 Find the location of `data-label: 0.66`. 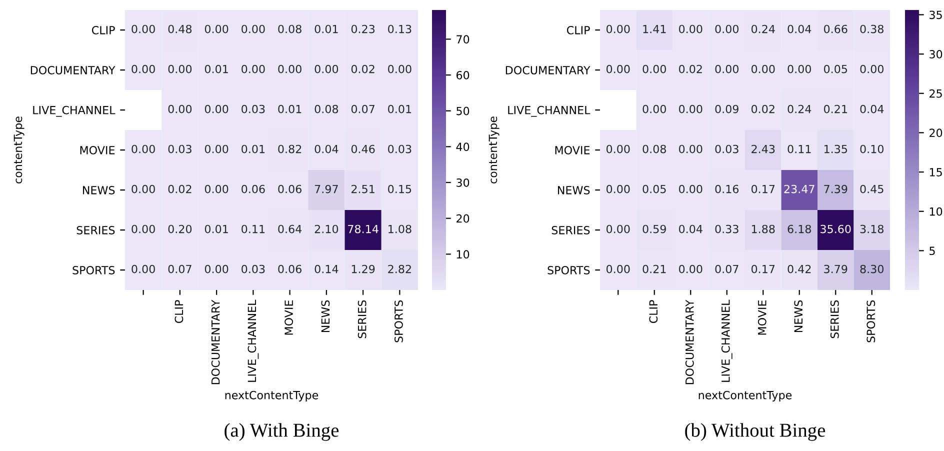

data-label: 0.66 is located at coordinates (836, 29).